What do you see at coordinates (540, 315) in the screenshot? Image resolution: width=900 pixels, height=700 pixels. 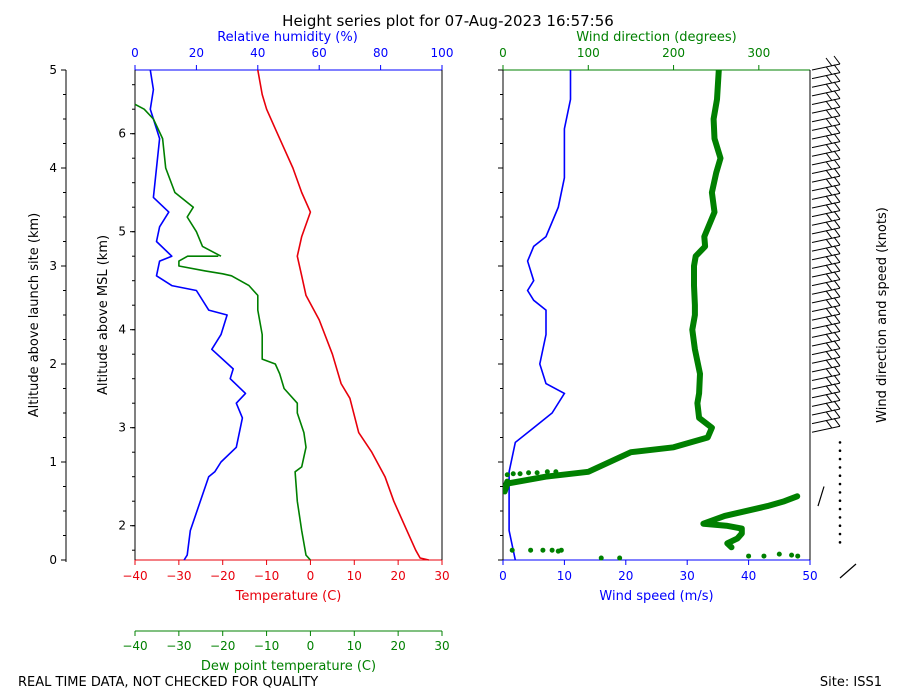 I see `wind-speed-line` at bounding box center [540, 315].